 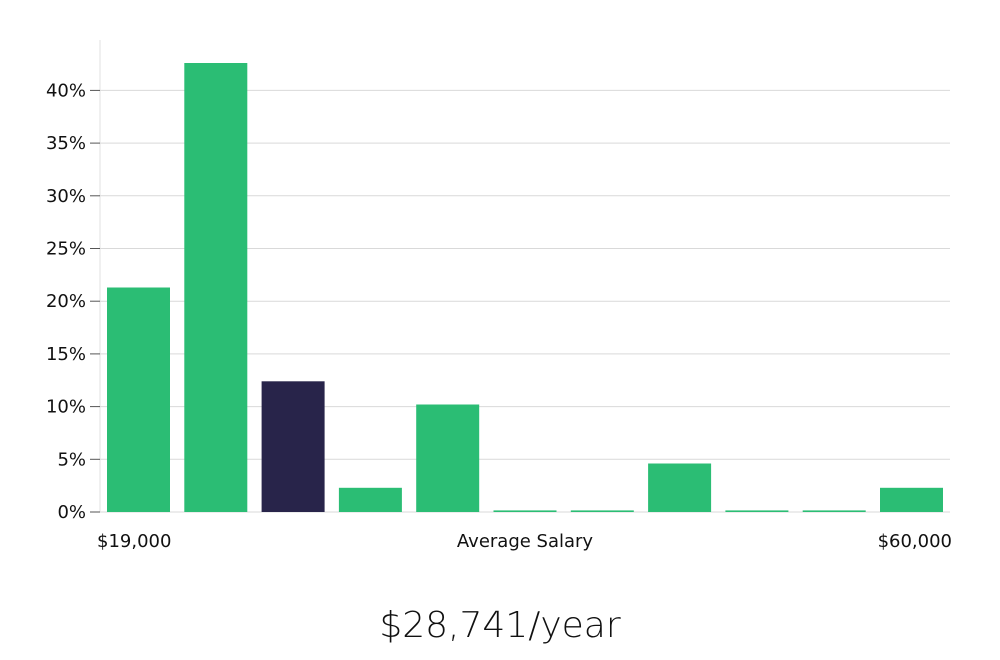 What do you see at coordinates (500, 625) in the screenshot?
I see `average-salary-headline: $28,741/year` at bounding box center [500, 625].